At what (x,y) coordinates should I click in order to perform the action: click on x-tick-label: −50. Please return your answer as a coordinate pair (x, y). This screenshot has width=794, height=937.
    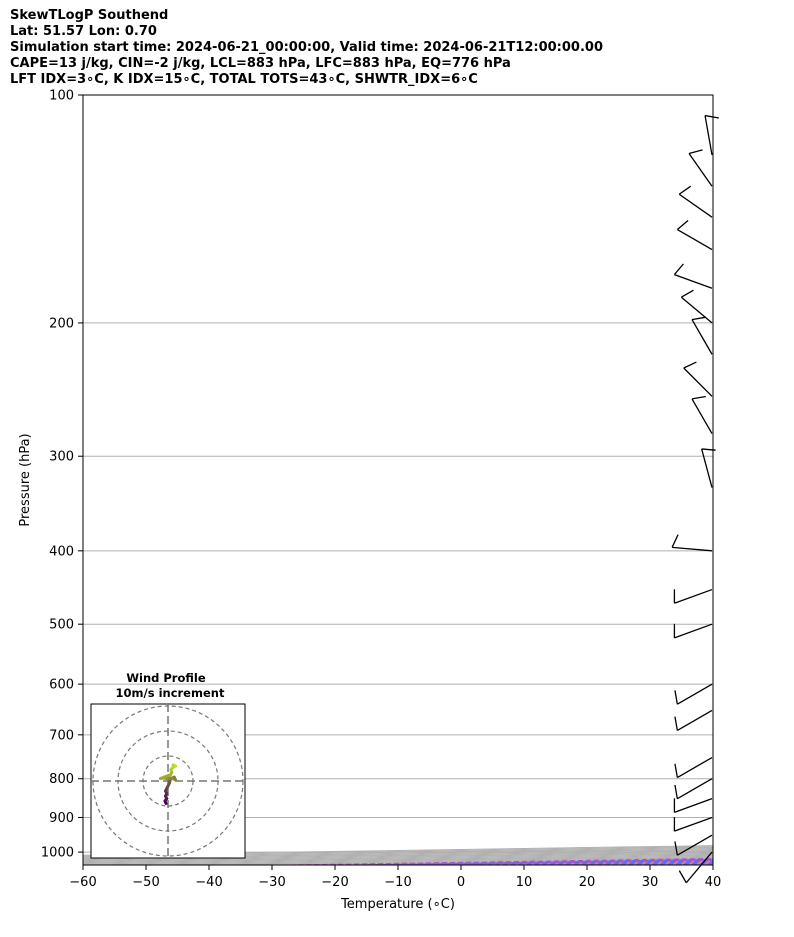
    Looking at the image, I should click on (145, 882).